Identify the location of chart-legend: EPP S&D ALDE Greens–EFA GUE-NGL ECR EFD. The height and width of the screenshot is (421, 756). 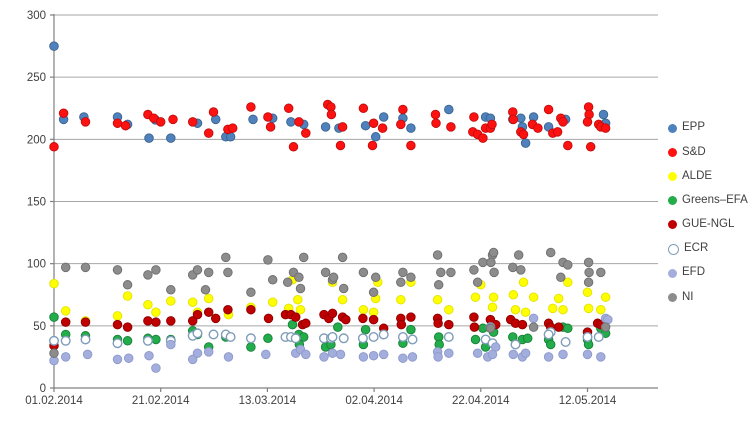
(707, 213).